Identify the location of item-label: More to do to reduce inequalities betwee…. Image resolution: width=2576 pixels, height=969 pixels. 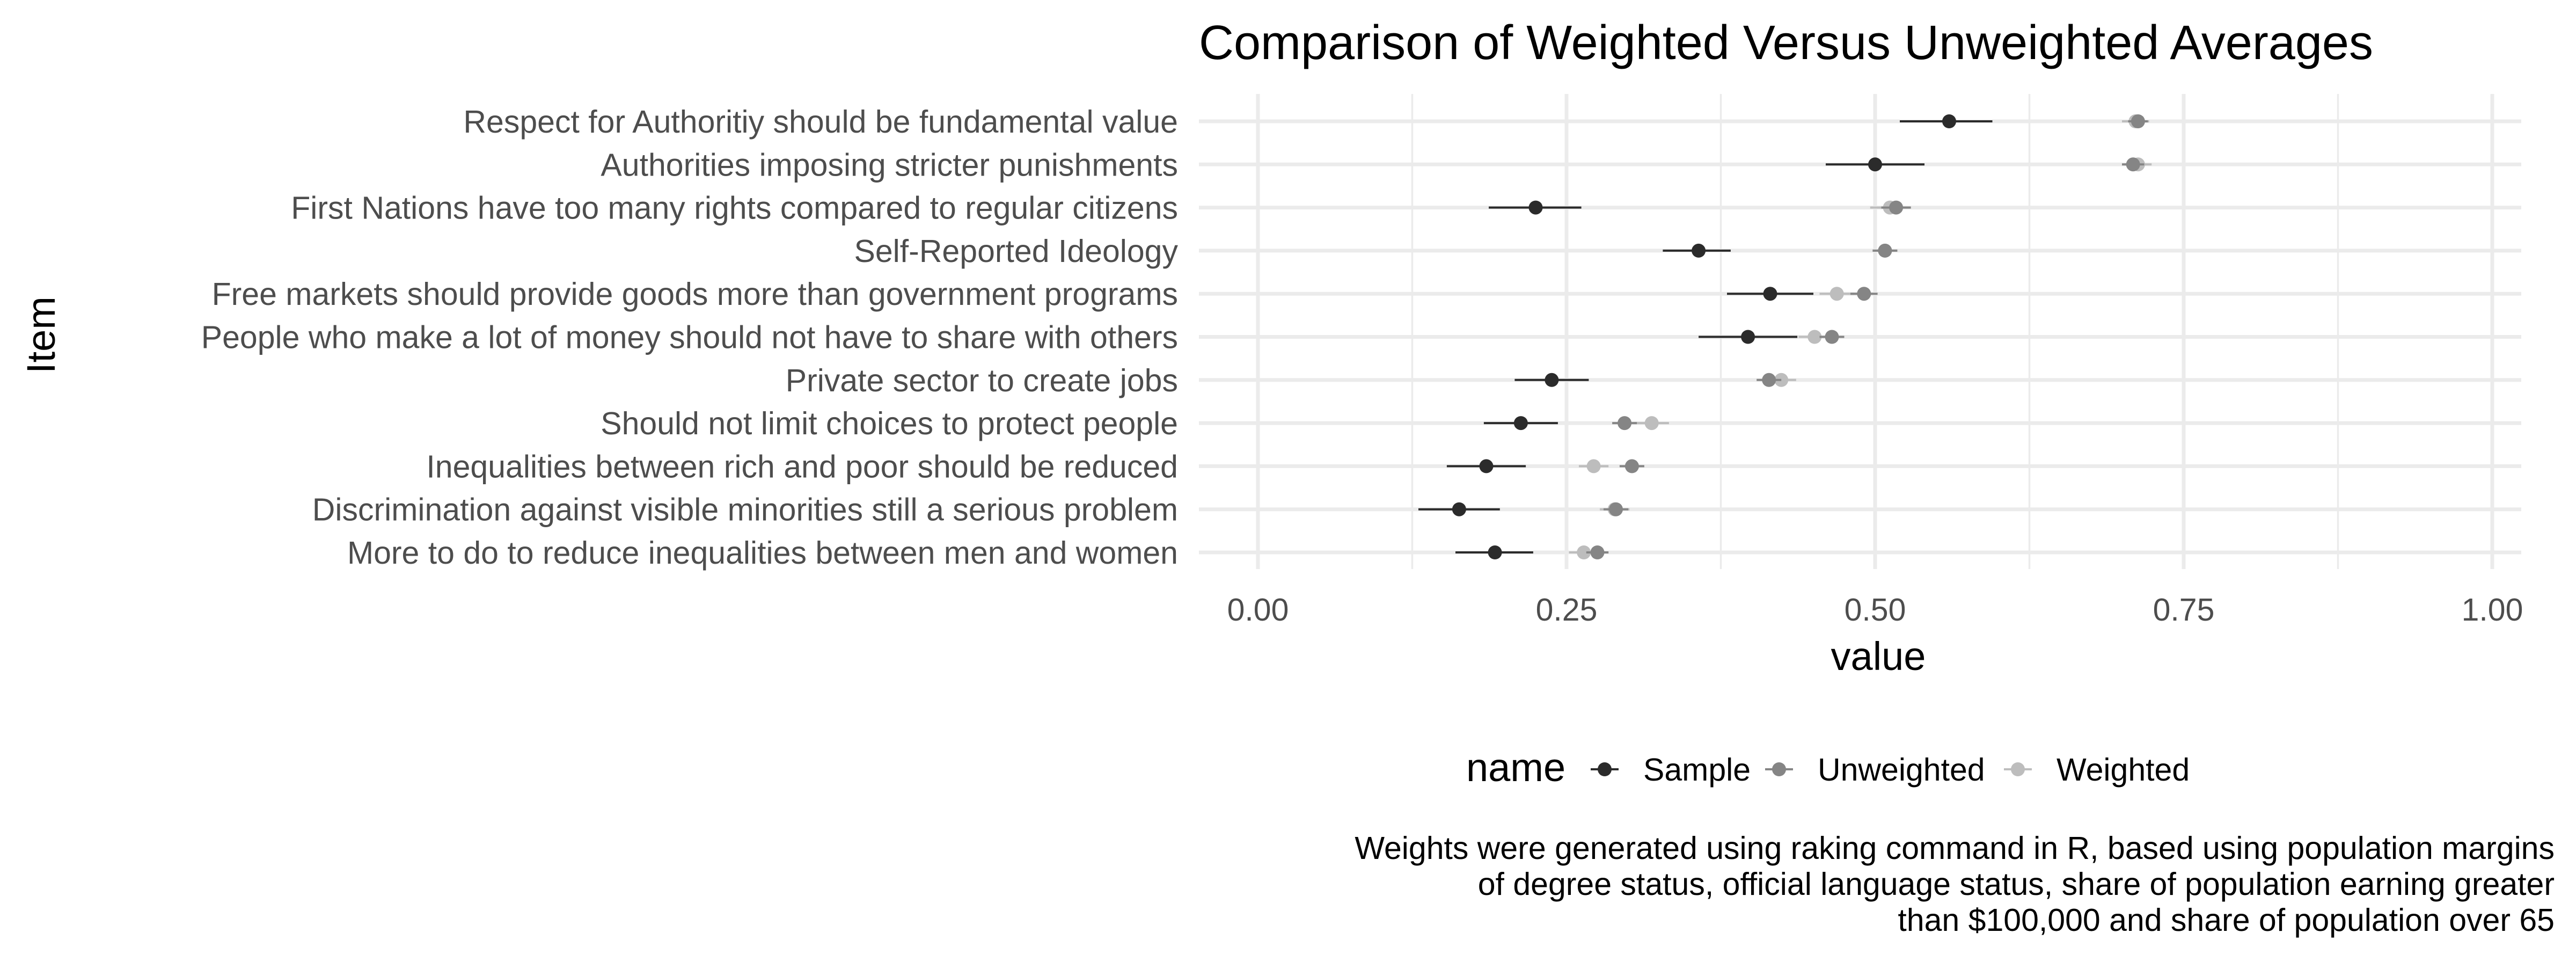
(762, 553).